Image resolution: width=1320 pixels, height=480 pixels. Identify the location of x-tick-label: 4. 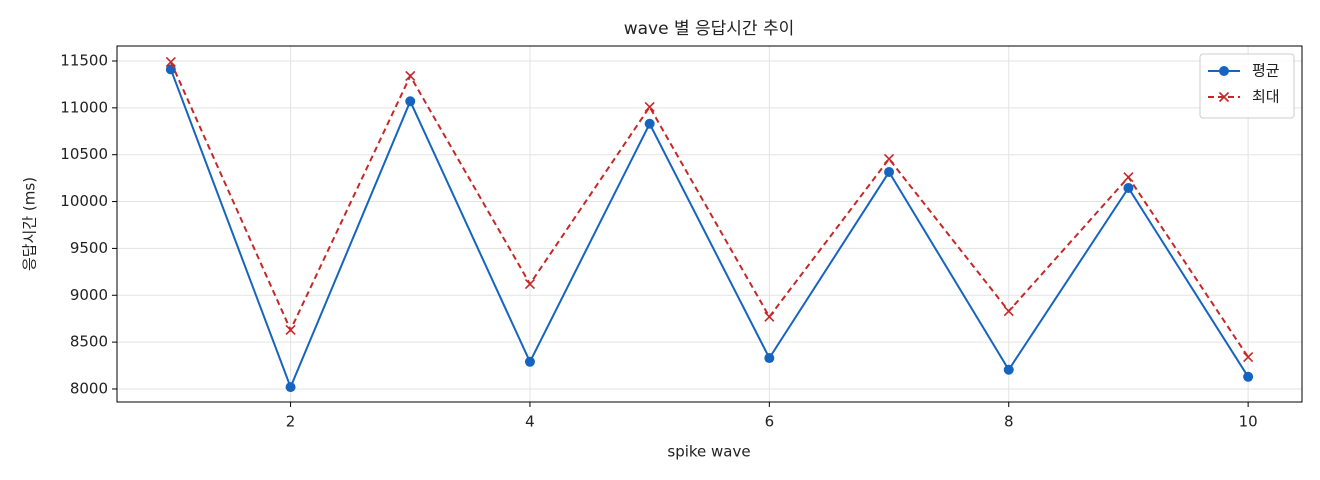
(530, 422).